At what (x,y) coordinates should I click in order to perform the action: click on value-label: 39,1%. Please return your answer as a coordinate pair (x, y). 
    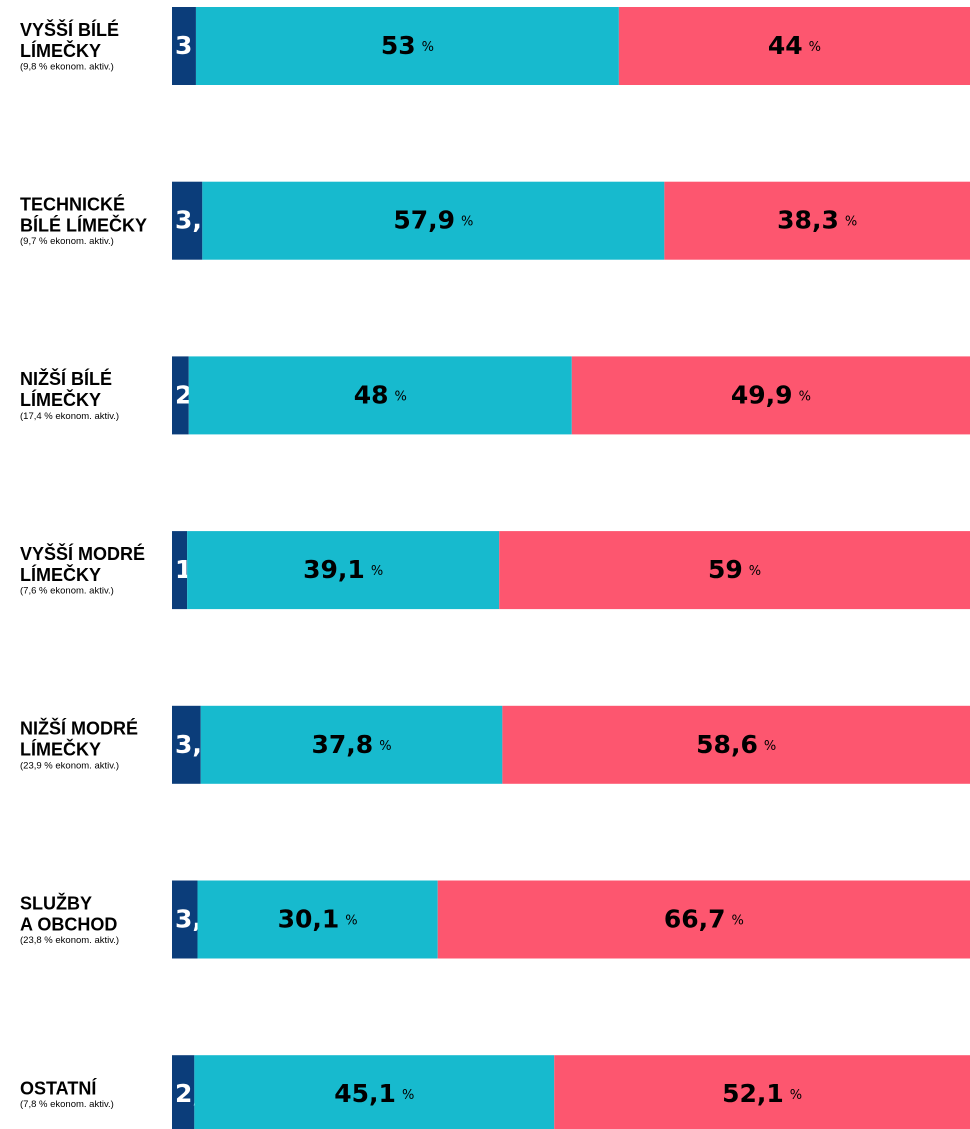
    Looking at the image, I should click on (343, 569).